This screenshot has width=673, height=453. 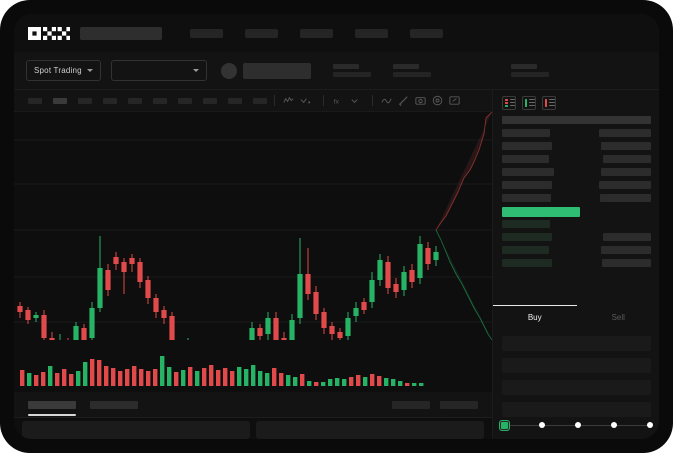 I want to click on tab-order-history, so click(x=114, y=404).